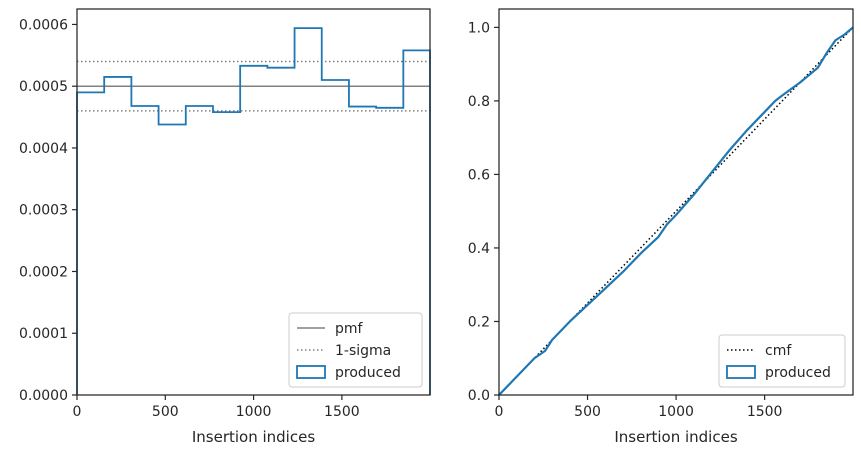 The image size is (861, 453). I want to click on pmf-legend-label: pmf, so click(349, 329).